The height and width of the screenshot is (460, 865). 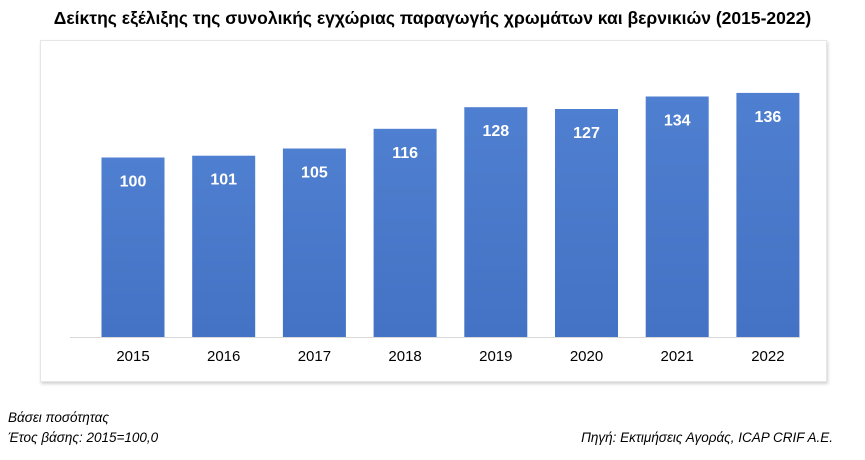 I want to click on data-label-2017: 105, so click(x=314, y=173).